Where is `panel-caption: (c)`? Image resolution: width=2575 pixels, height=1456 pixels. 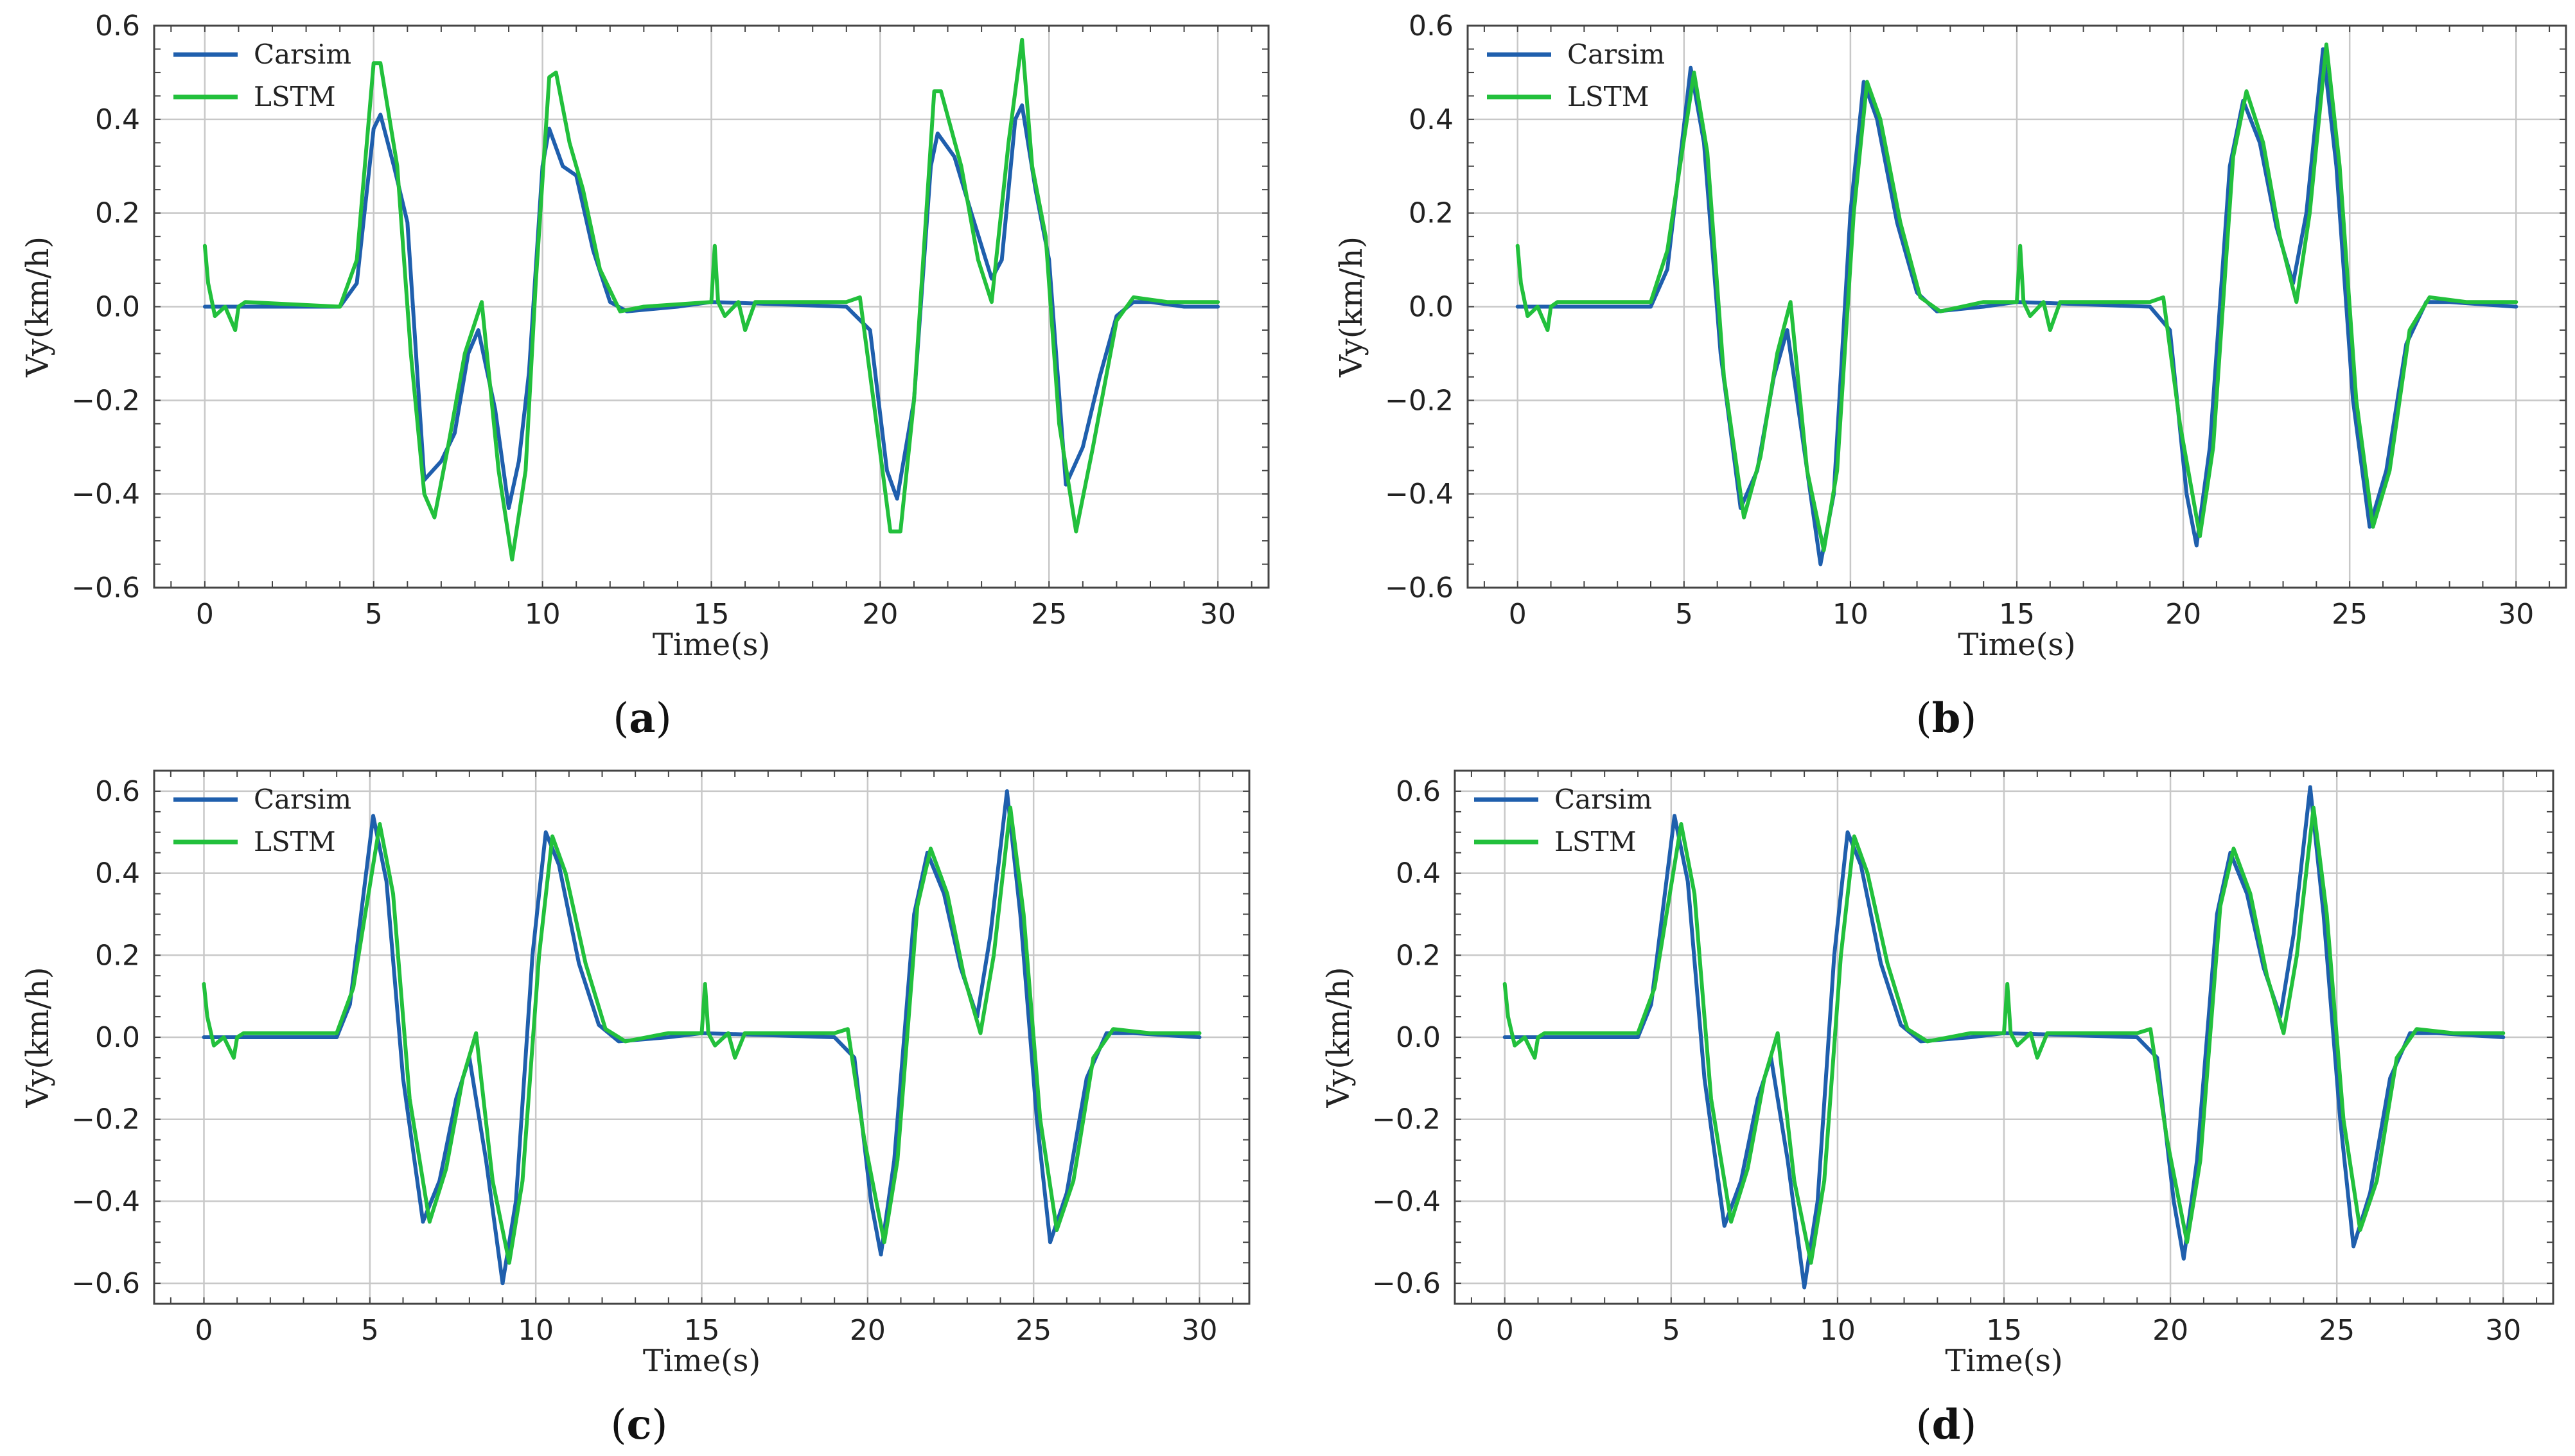
panel-caption: (c) is located at coordinates (639, 1425).